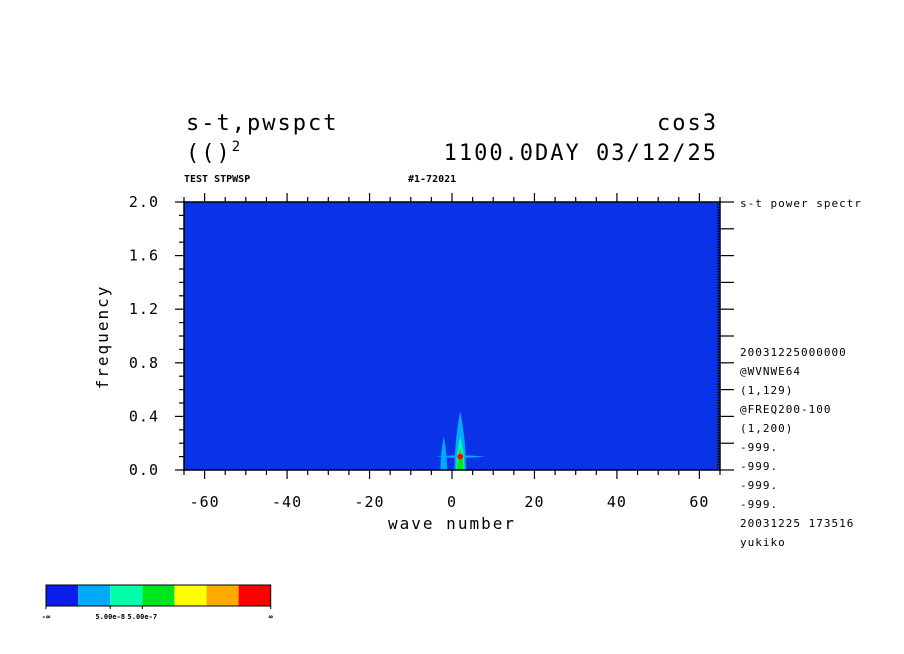  Describe the element at coordinates (144, 202) in the screenshot. I see `y-tick-label: 2.0` at that location.